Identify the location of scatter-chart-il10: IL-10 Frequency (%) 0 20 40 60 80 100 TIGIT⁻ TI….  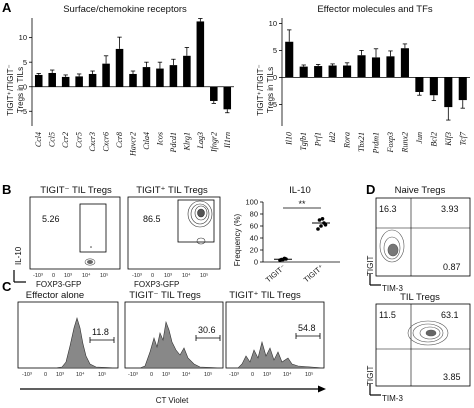
(286, 234).